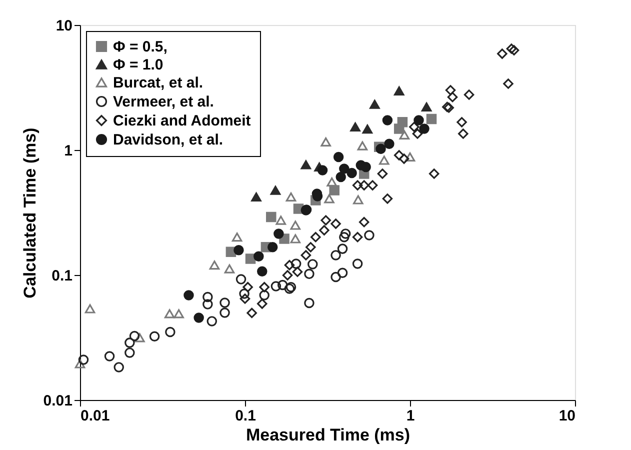  Describe the element at coordinates (168, 140) in the screenshot. I see `legend-label: Davidson, et al.` at that location.